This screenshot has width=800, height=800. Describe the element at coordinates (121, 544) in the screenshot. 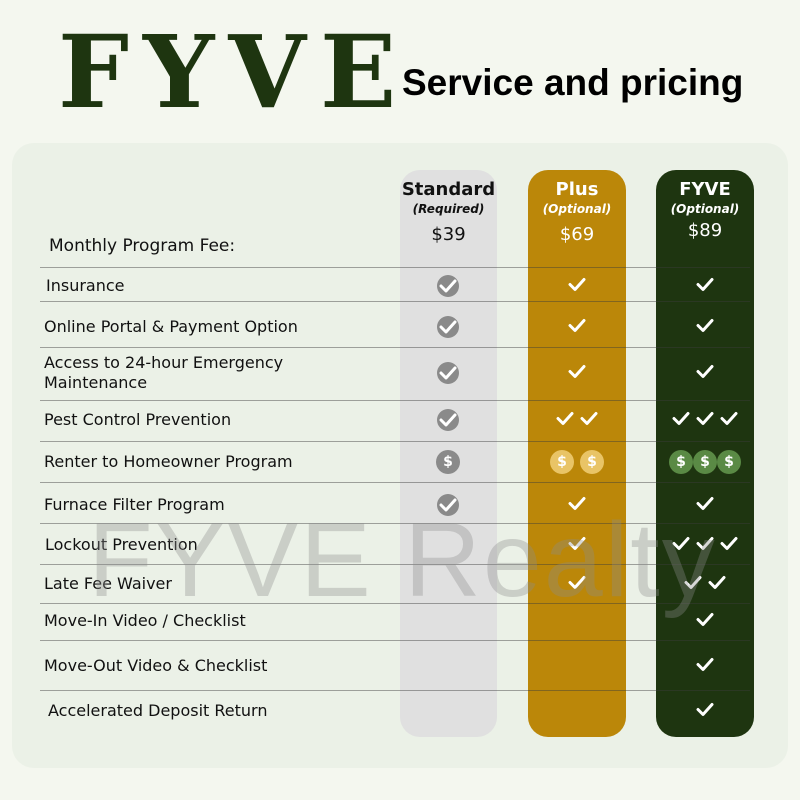

I see `feature-label: Lockout Prevention` at that location.